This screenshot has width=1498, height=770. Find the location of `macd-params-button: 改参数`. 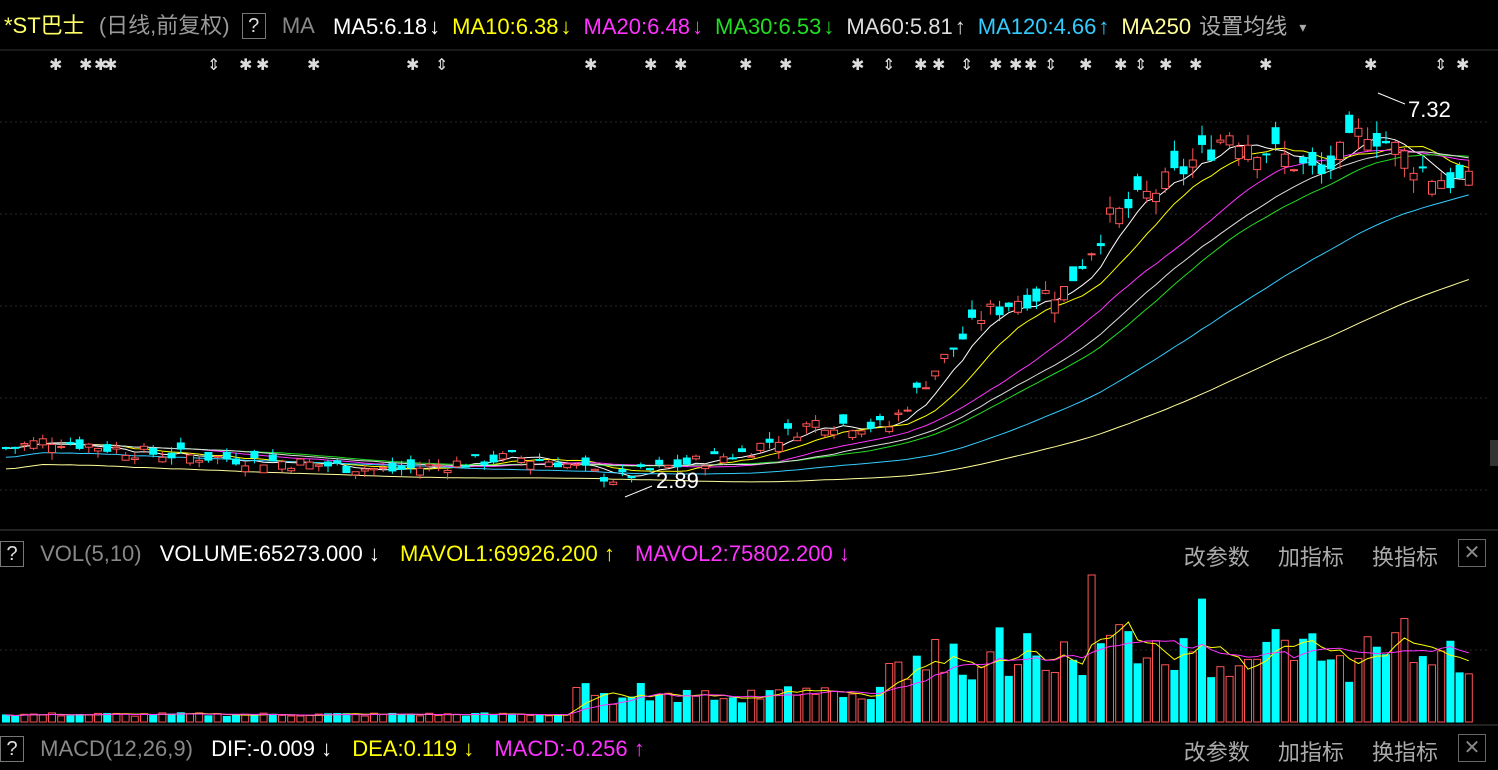

macd-params-button: 改参数 is located at coordinates (1216, 752).